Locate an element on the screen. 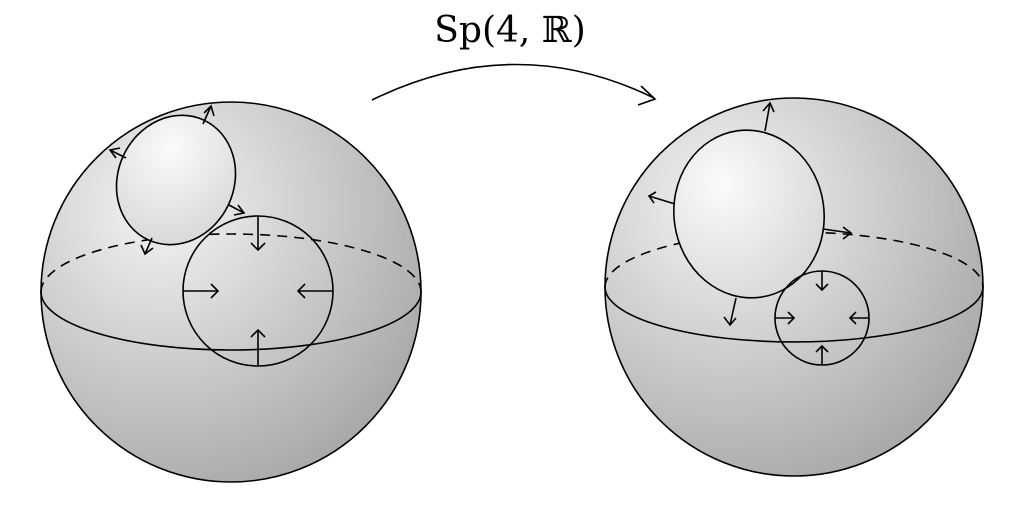  map-arrow is located at coordinates (514, 84).